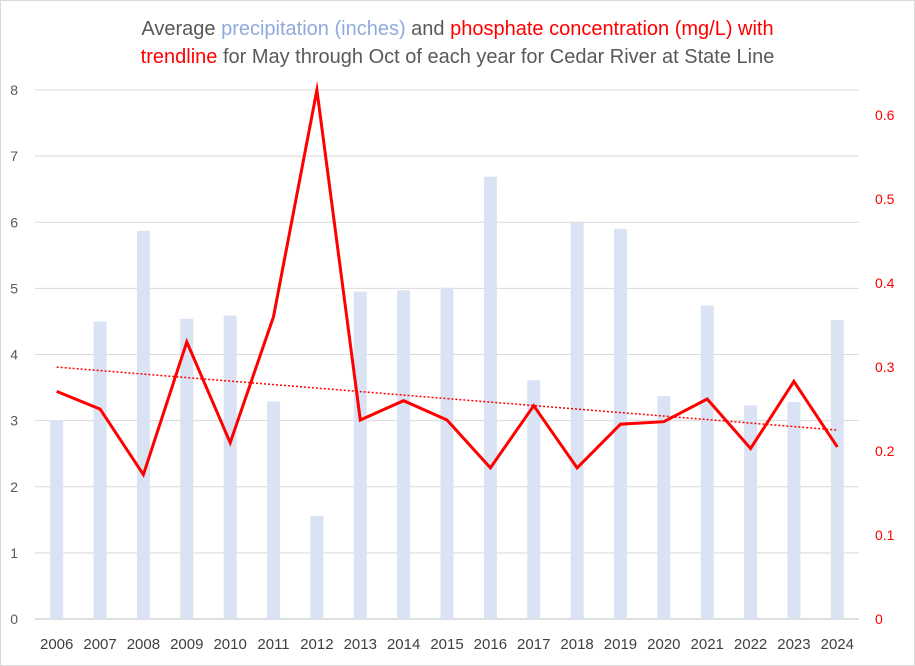 The image size is (915, 666). I want to click on trendline-group, so click(447, 398).